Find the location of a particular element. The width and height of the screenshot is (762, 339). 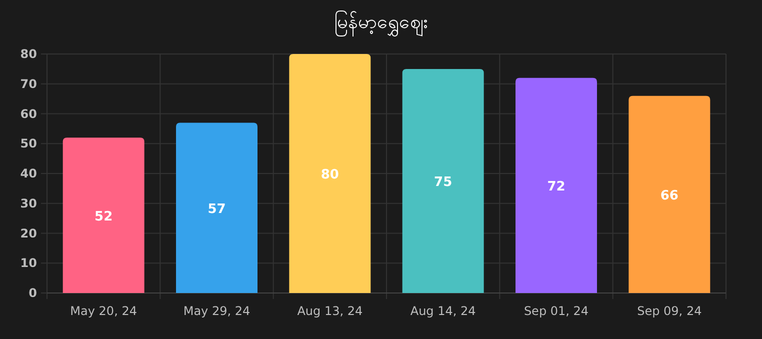

data-label: 75 is located at coordinates (443, 182).